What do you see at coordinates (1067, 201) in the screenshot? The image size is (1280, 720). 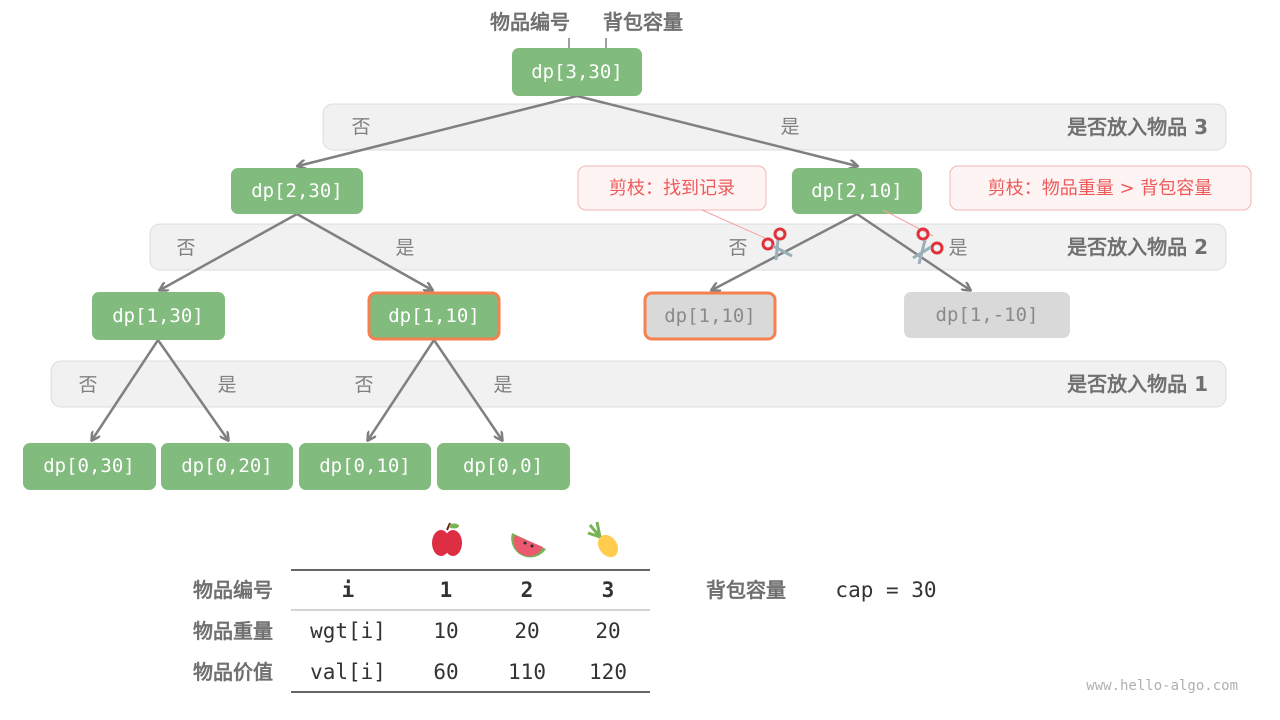 I see `tooltip-overweight-prune: 剪枝：物品重量 > 背包容量` at bounding box center [1067, 201].